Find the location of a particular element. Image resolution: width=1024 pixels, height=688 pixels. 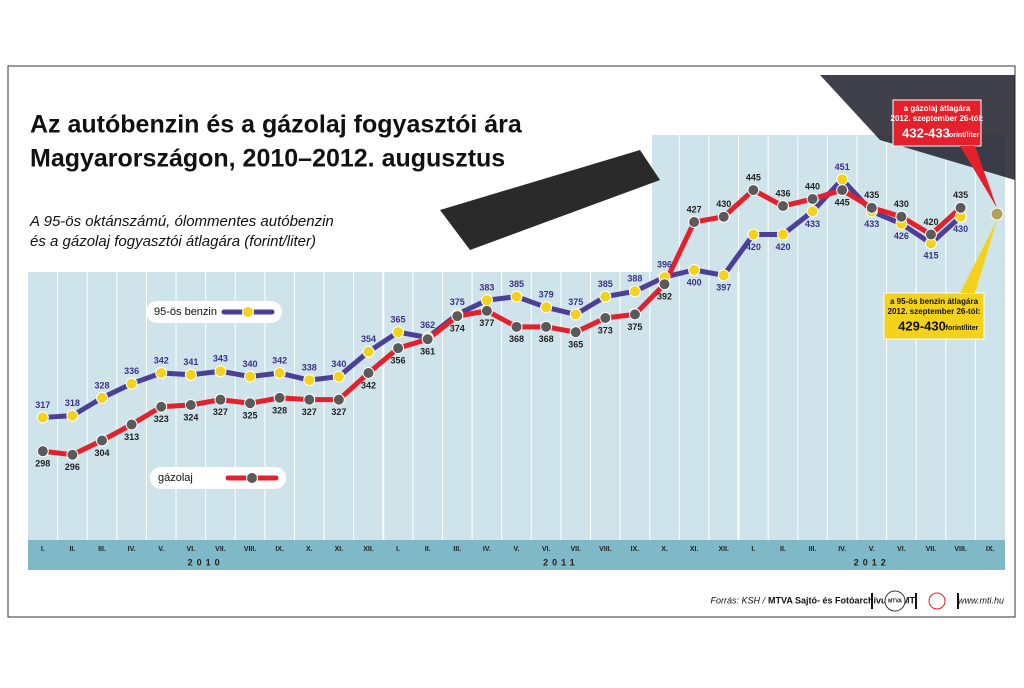

data-label: 374 is located at coordinates (457, 329).